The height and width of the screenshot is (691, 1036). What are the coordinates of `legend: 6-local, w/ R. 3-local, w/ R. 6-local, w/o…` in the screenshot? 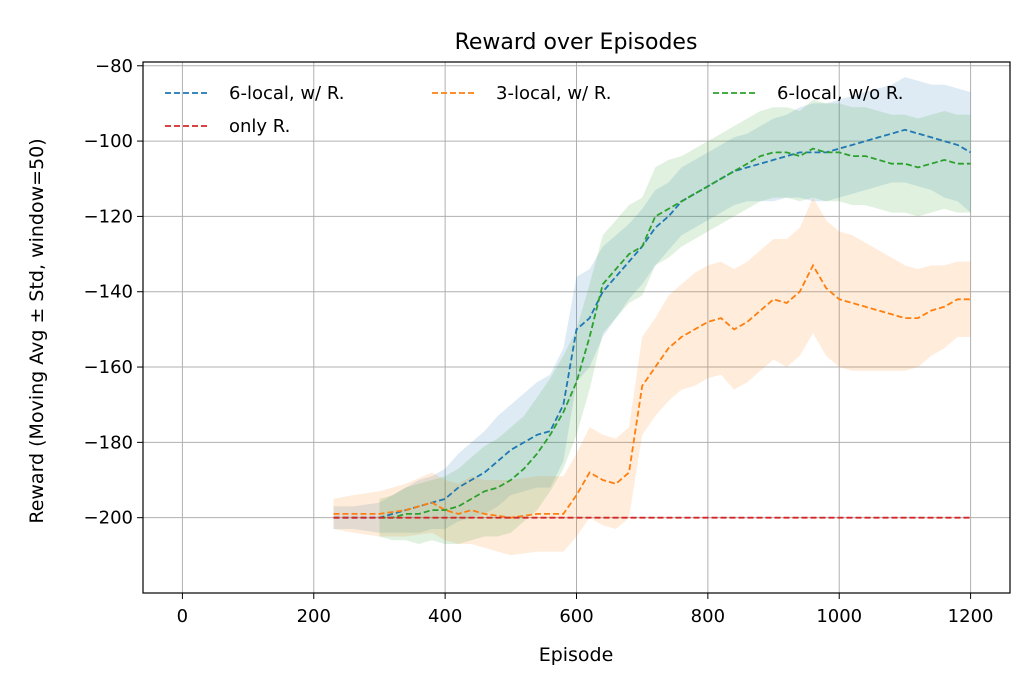 It's located at (534, 110).